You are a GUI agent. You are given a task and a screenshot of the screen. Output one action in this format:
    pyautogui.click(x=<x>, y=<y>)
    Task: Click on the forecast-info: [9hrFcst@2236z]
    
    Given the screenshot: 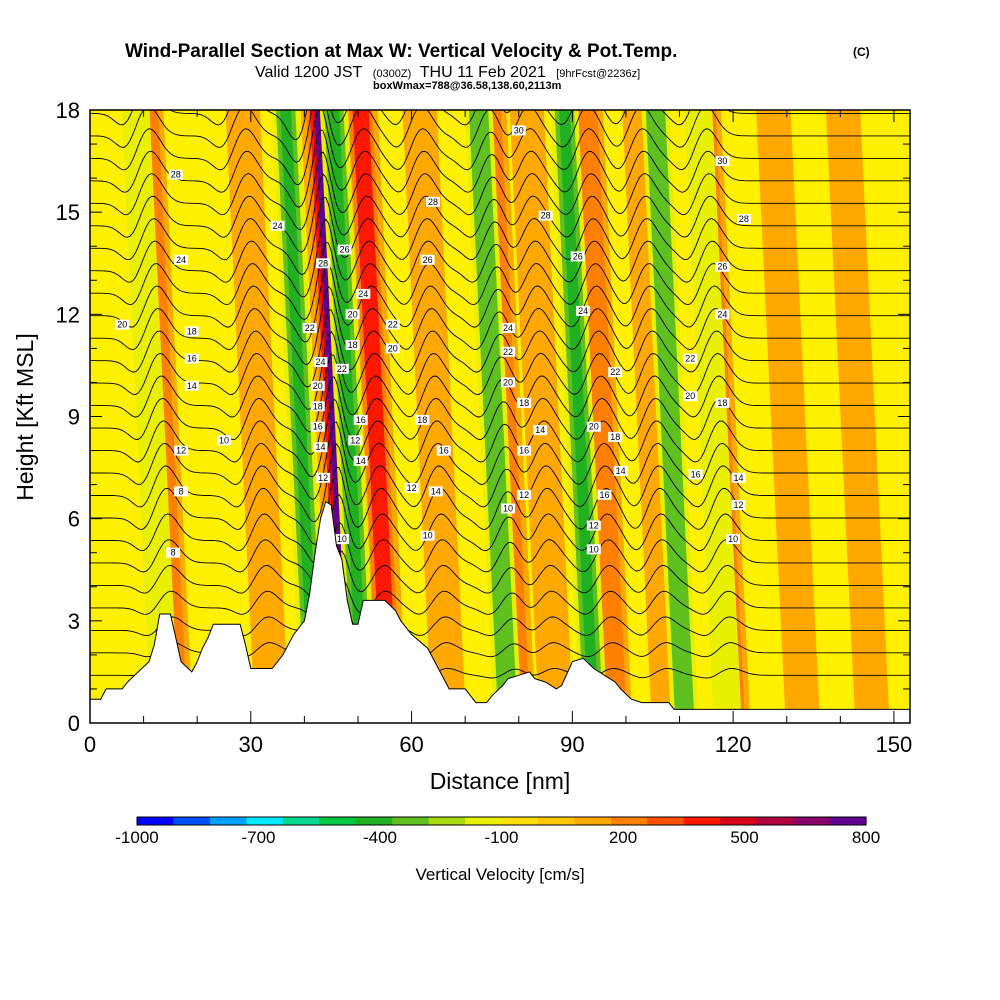 What is the action you would take?
    pyautogui.click(x=598, y=74)
    